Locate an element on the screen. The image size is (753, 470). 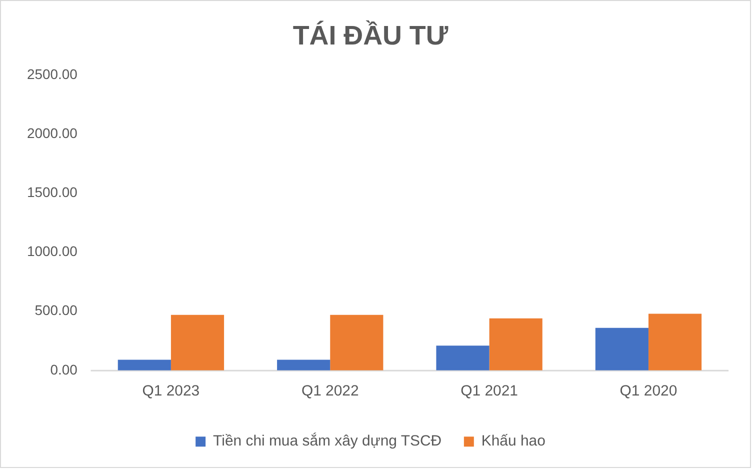
y-tick-label: 2000.00 is located at coordinates (52, 133).